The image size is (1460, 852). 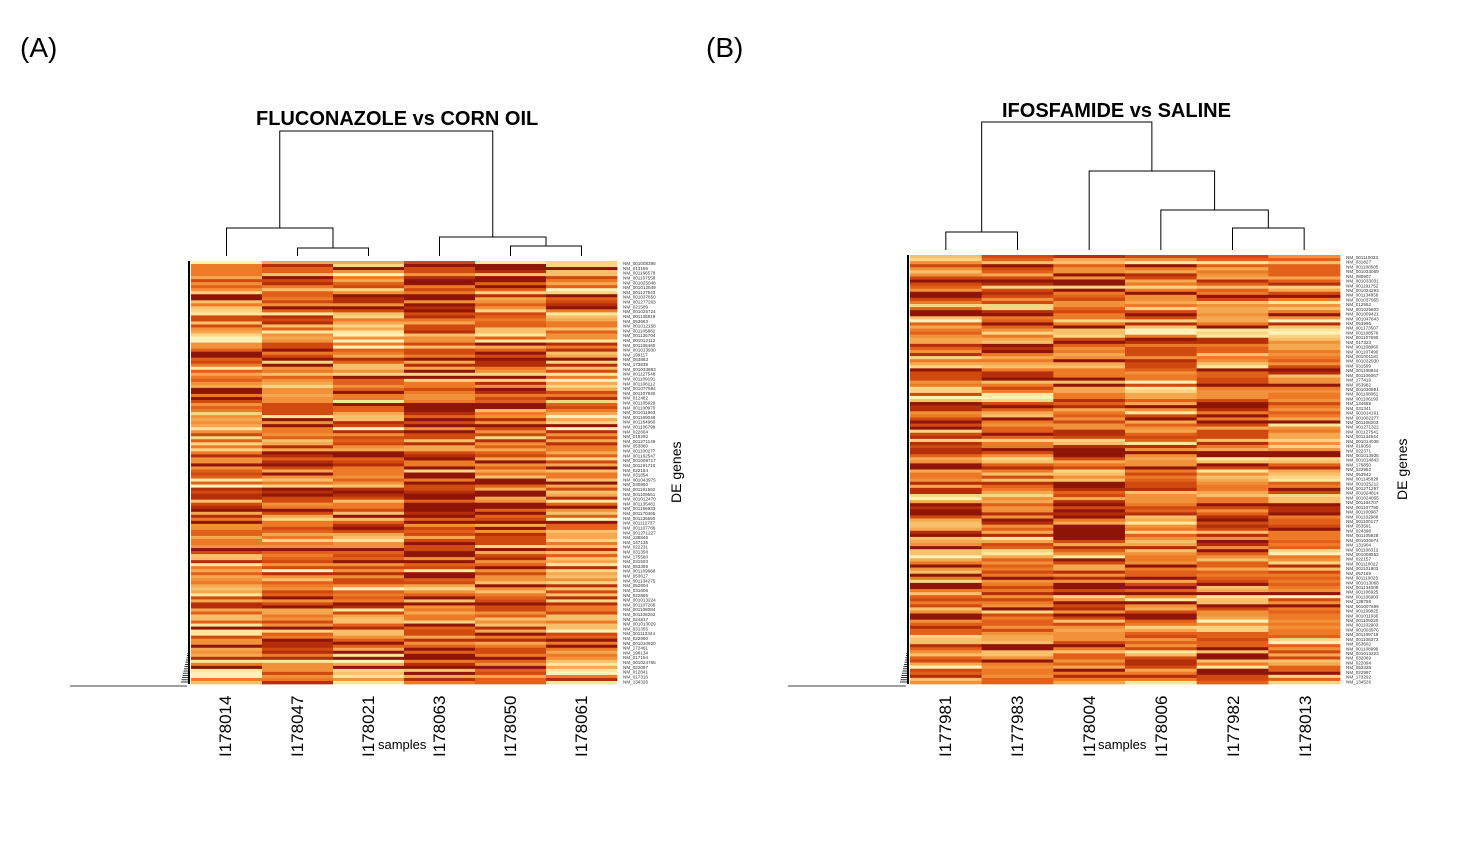 What do you see at coordinates (1358, 667) in the screenshot?
I see `row-label: NM_053335` at bounding box center [1358, 667].